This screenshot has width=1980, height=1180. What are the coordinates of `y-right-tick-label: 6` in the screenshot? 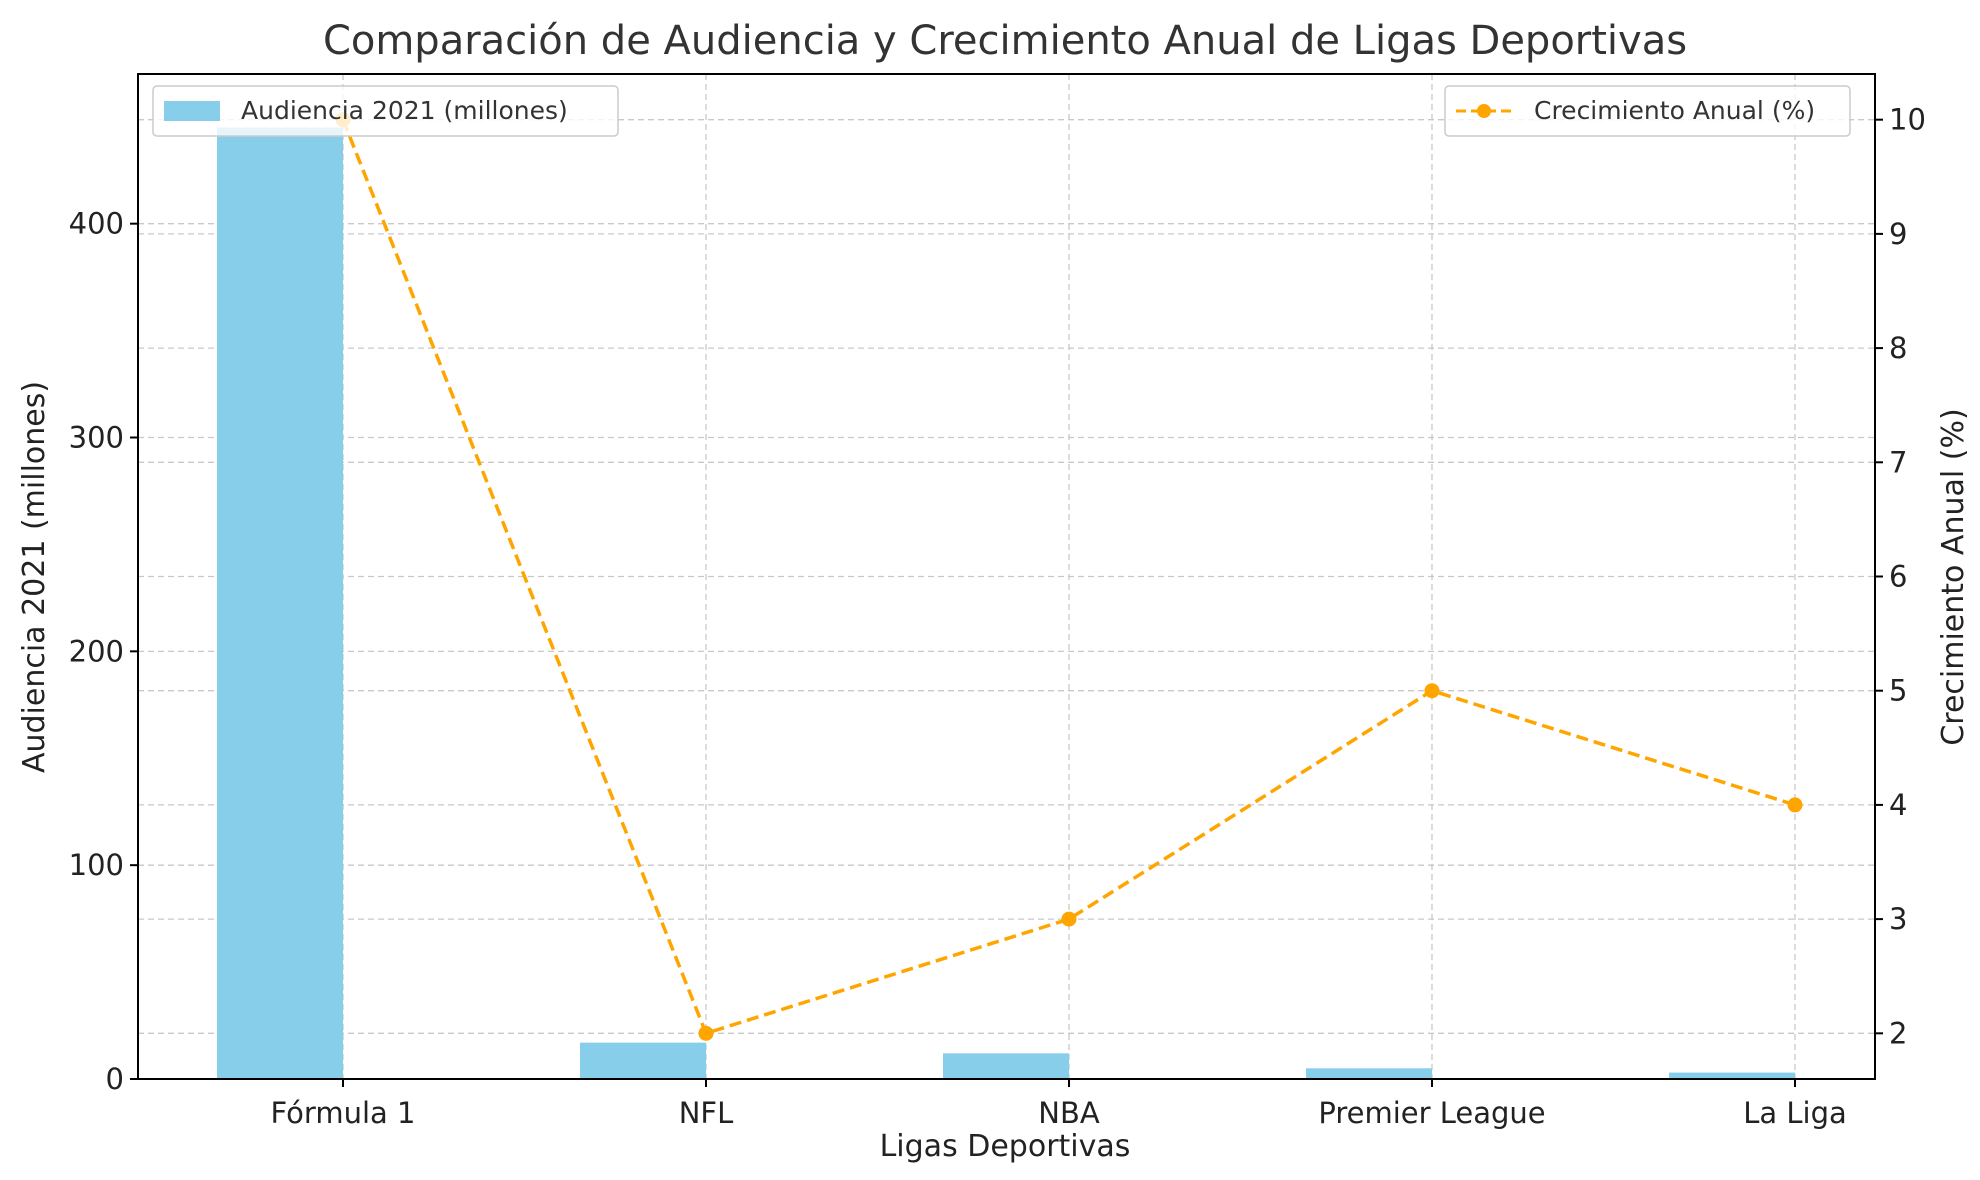 It's located at (1898, 577).